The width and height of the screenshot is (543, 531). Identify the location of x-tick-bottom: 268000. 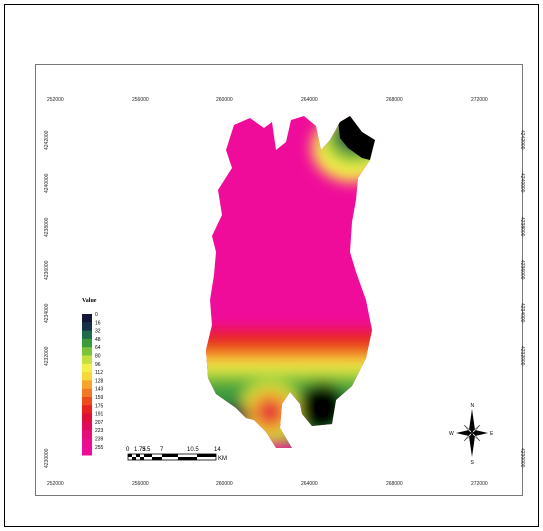
(394, 484).